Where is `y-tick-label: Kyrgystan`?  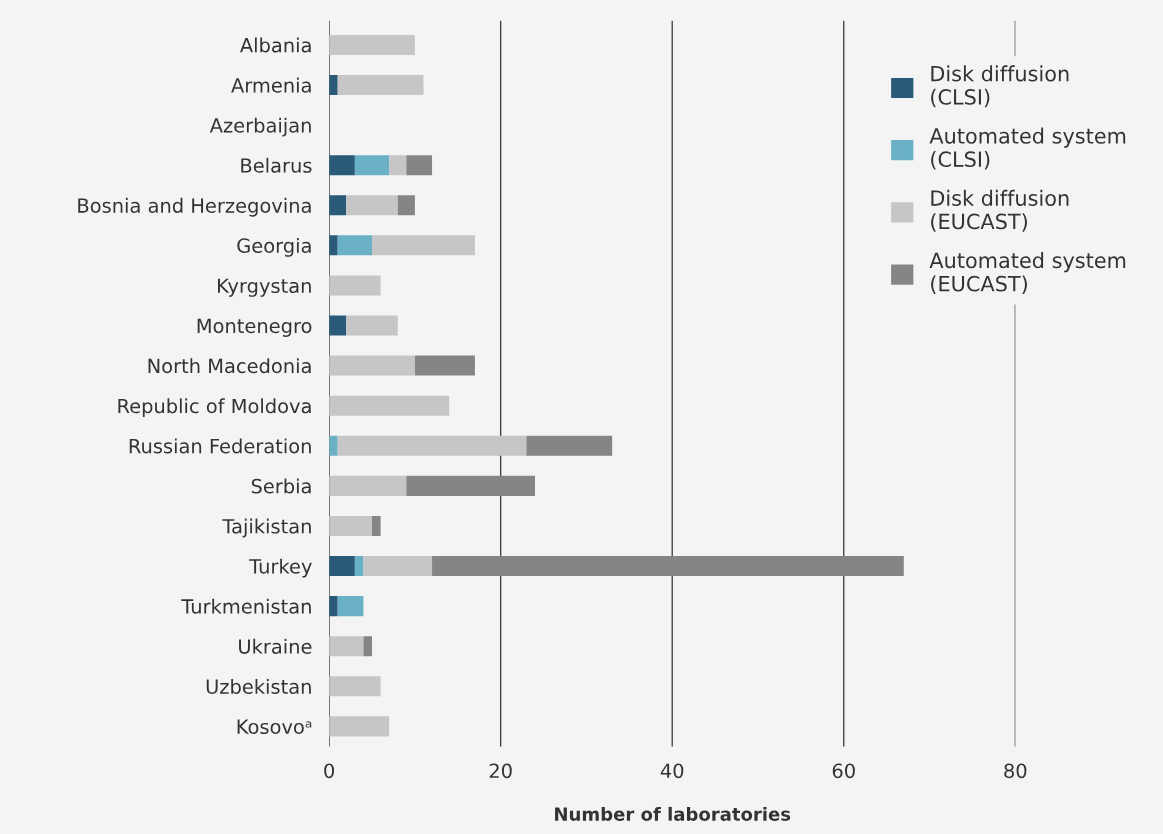
y-tick-label: Kyrgystan is located at coordinates (264, 287).